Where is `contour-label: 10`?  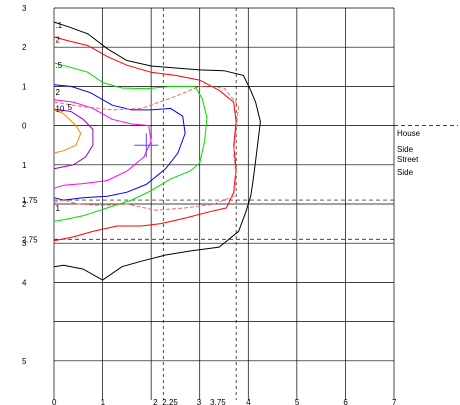 contour-label: 10 is located at coordinates (59, 108).